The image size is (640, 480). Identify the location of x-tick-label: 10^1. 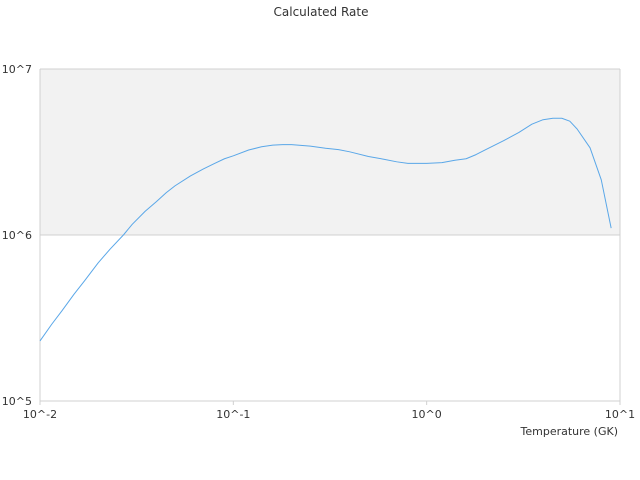
(620, 414).